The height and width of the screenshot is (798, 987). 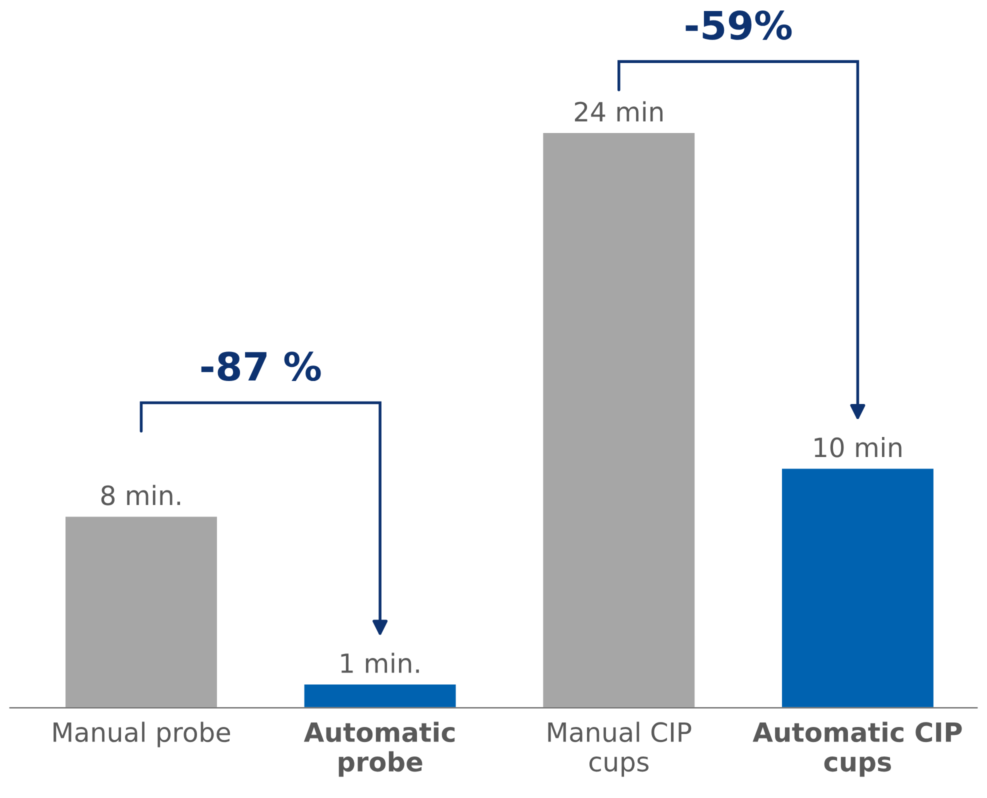 I want to click on annotation: -87 %, so click(x=261, y=367).